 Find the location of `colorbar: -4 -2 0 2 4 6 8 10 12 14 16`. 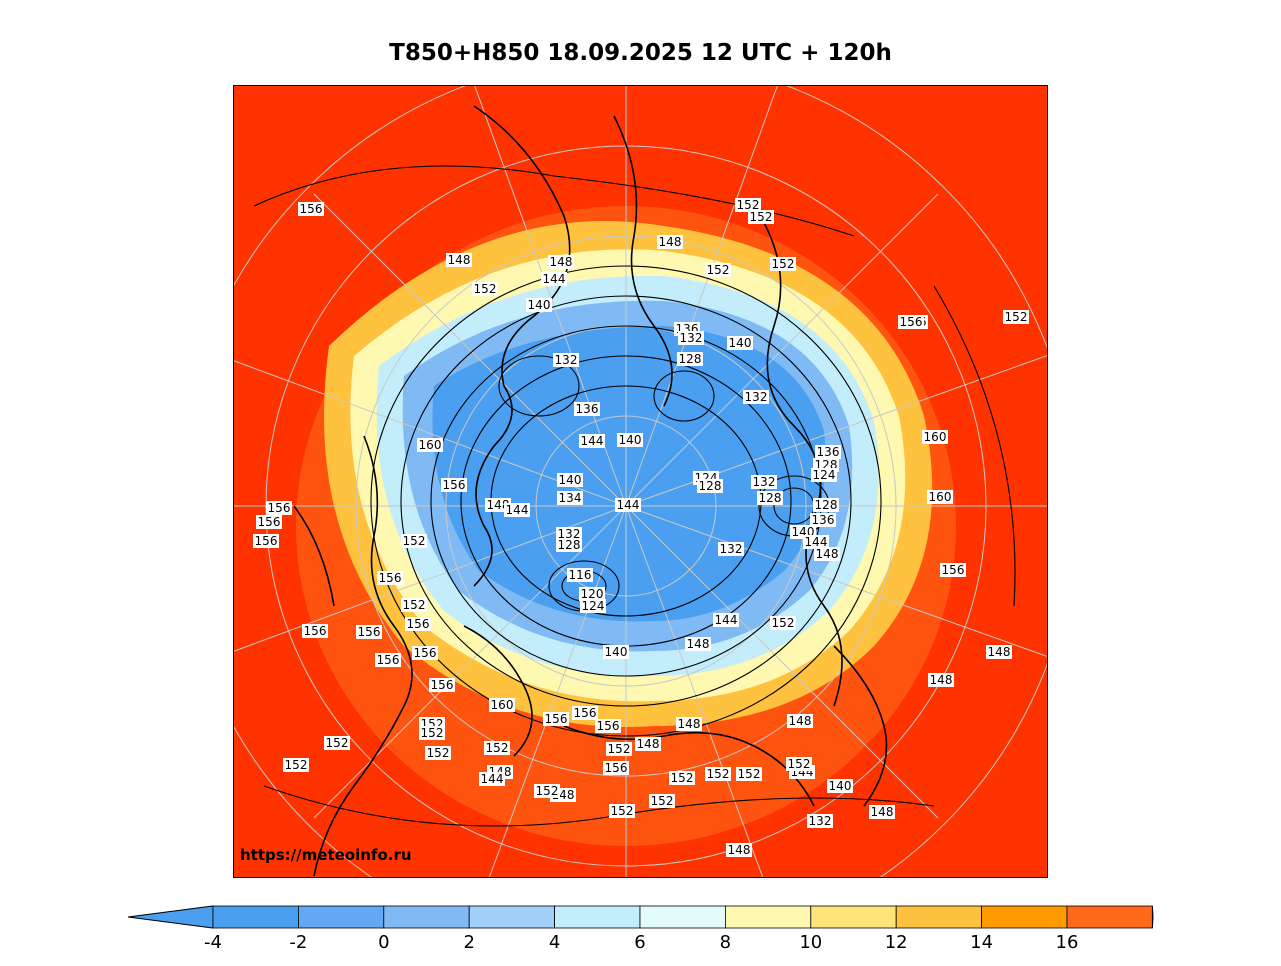

colorbar: -4 -2 0 2 4 6 8 10 12 14 16 is located at coordinates (642, 933).